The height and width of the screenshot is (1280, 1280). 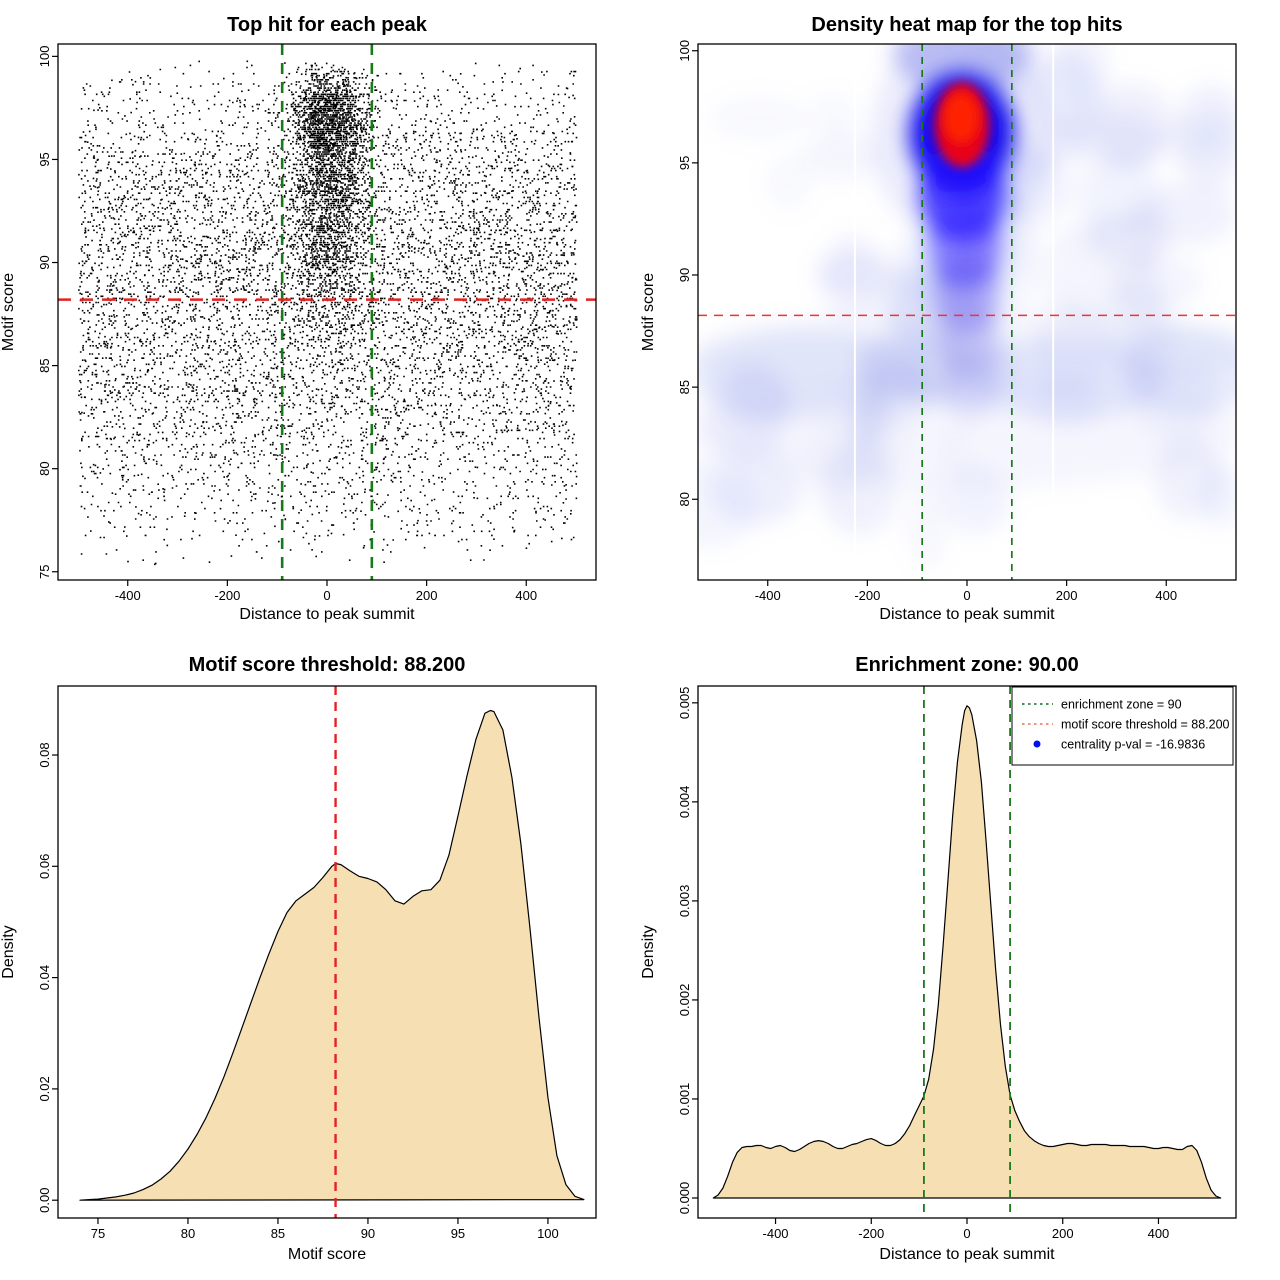 What do you see at coordinates (98, 1233) in the screenshot?
I see `x-tick-label: 75` at bounding box center [98, 1233].